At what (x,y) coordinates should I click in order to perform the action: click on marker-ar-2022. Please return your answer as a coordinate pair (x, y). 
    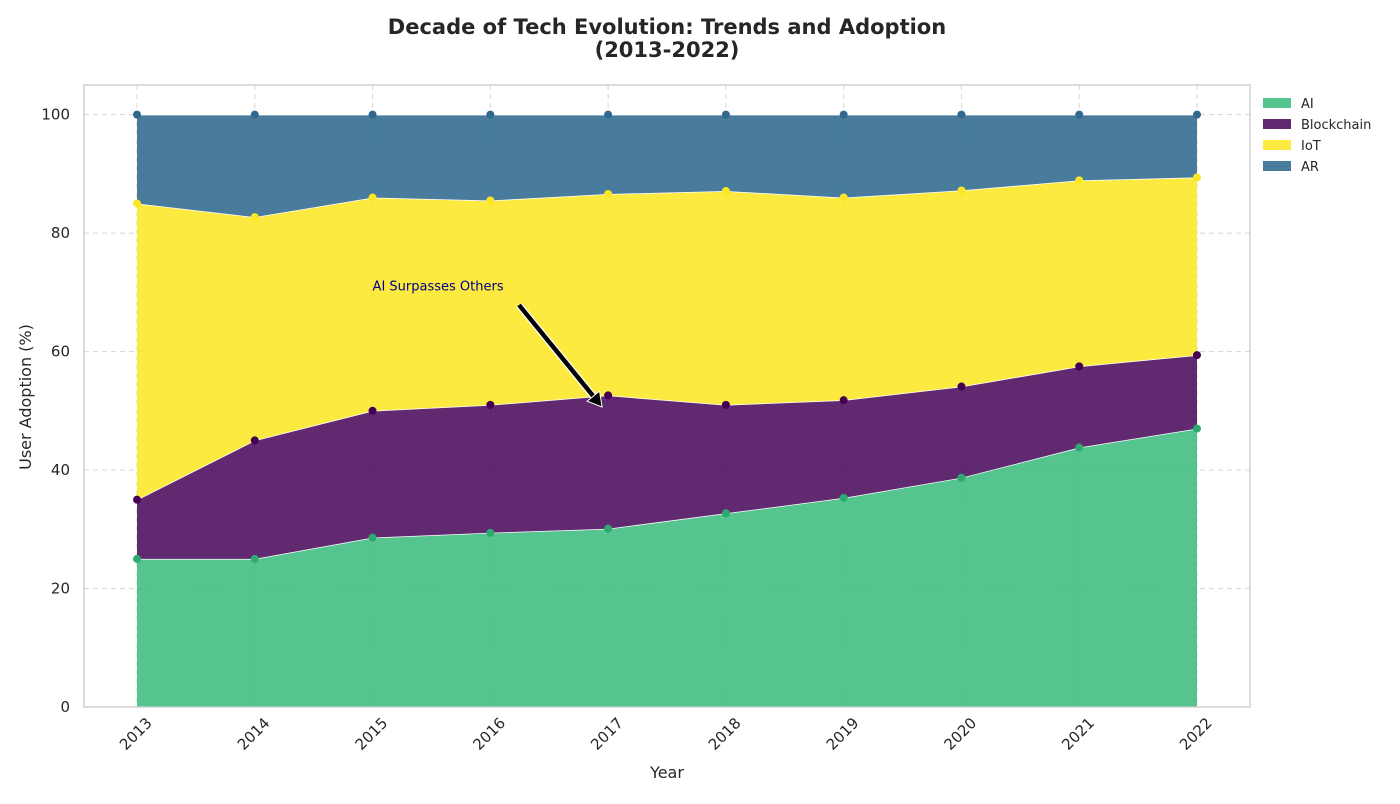
    Looking at the image, I should click on (1197, 114).